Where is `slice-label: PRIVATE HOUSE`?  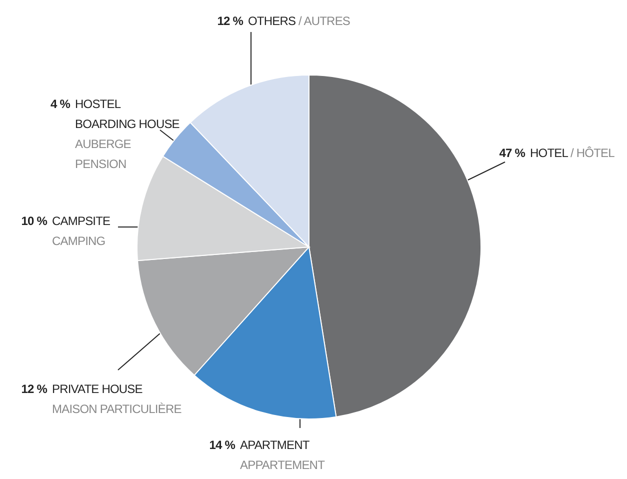 slice-label: PRIVATE HOUSE is located at coordinates (97, 389).